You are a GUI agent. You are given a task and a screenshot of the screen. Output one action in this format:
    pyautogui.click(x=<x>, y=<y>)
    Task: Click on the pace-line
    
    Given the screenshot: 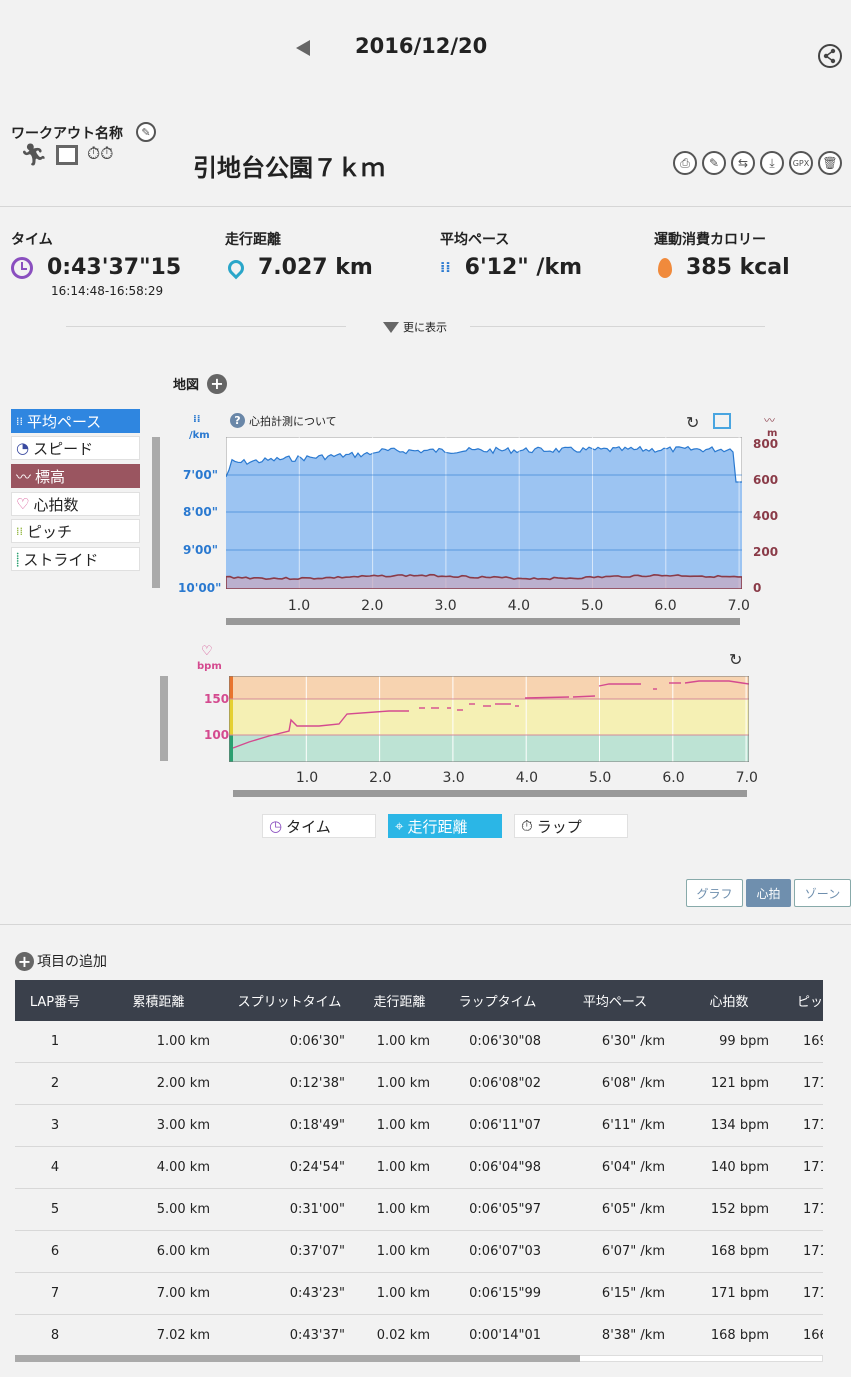 What is the action you would take?
    pyautogui.click(x=484, y=464)
    